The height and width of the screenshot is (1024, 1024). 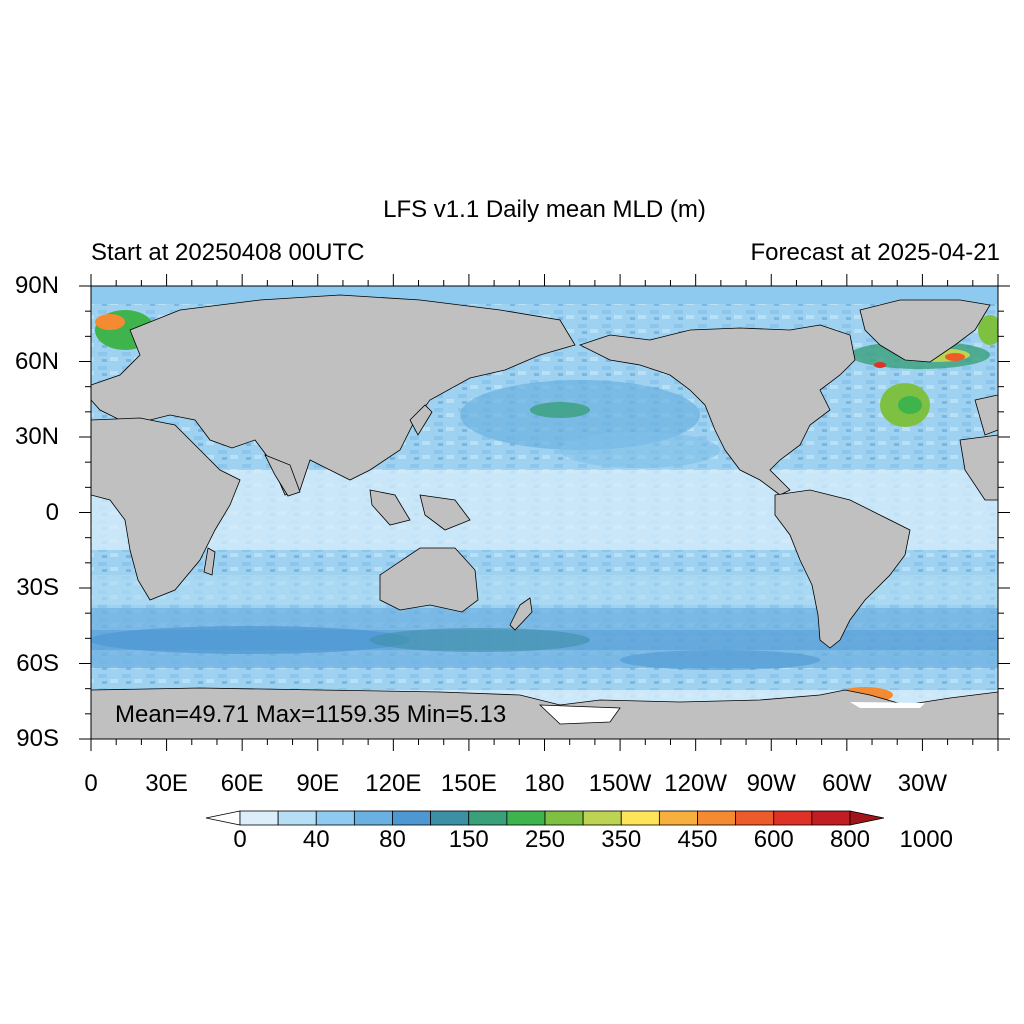 What do you see at coordinates (620, 783) in the screenshot?
I see `lon-tick-label: 150W` at bounding box center [620, 783].